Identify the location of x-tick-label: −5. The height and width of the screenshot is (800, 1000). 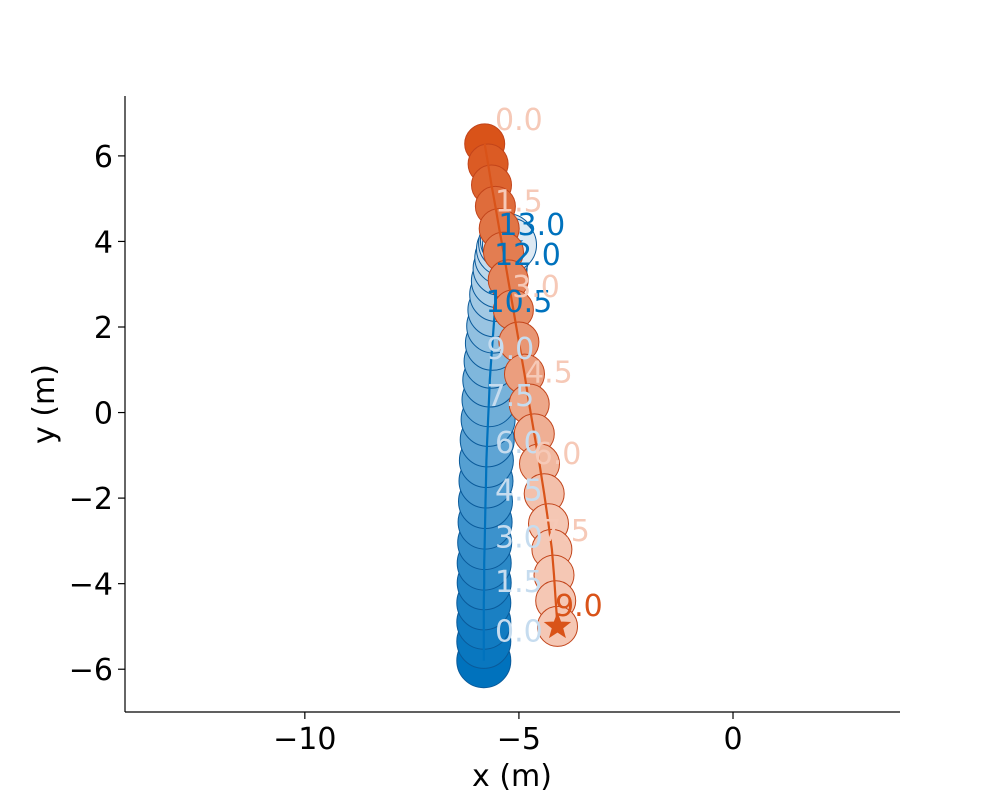
(519, 739).